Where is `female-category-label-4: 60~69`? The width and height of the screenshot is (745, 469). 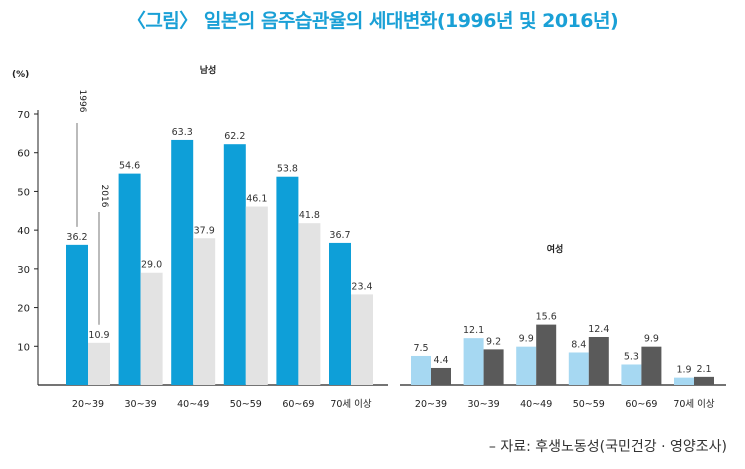
female-category-label-4: 60~69 is located at coordinates (641, 404).